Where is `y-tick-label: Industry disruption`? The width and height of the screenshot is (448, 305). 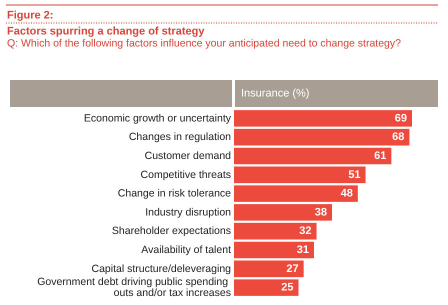
y-tick-label: Industry disruption is located at coordinates (188, 212).